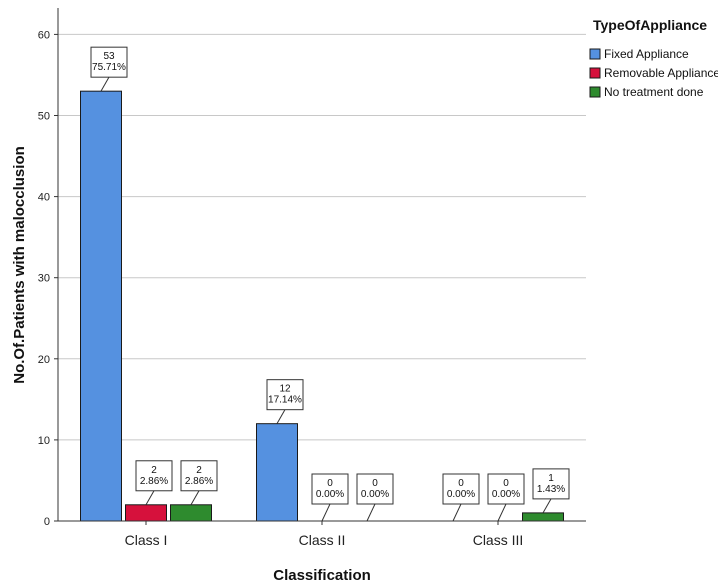 This screenshot has height=588, width=718. I want to click on data-label: 17.14%, so click(285, 400).